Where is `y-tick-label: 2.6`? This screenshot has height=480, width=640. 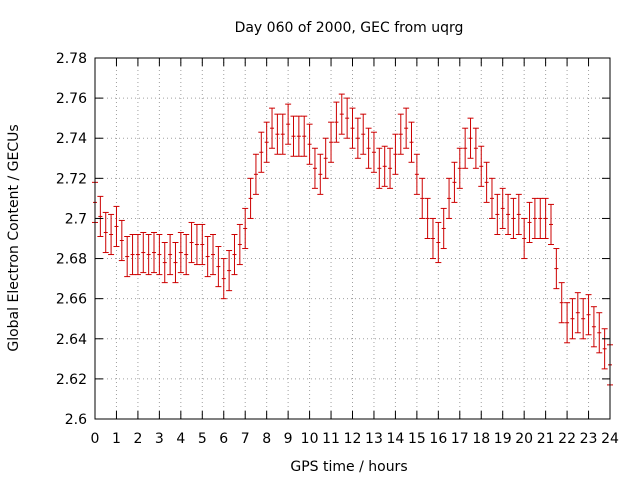
y-tick-label: 2.6 is located at coordinates (76, 420).